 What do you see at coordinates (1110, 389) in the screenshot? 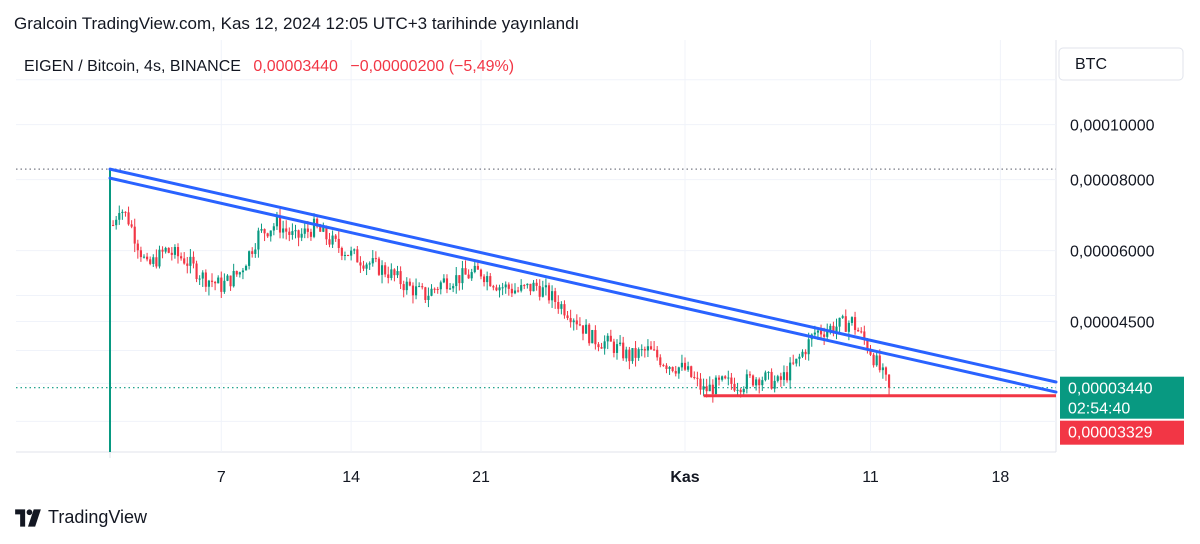
I see `current-price-value: 0,00003440` at bounding box center [1110, 389].